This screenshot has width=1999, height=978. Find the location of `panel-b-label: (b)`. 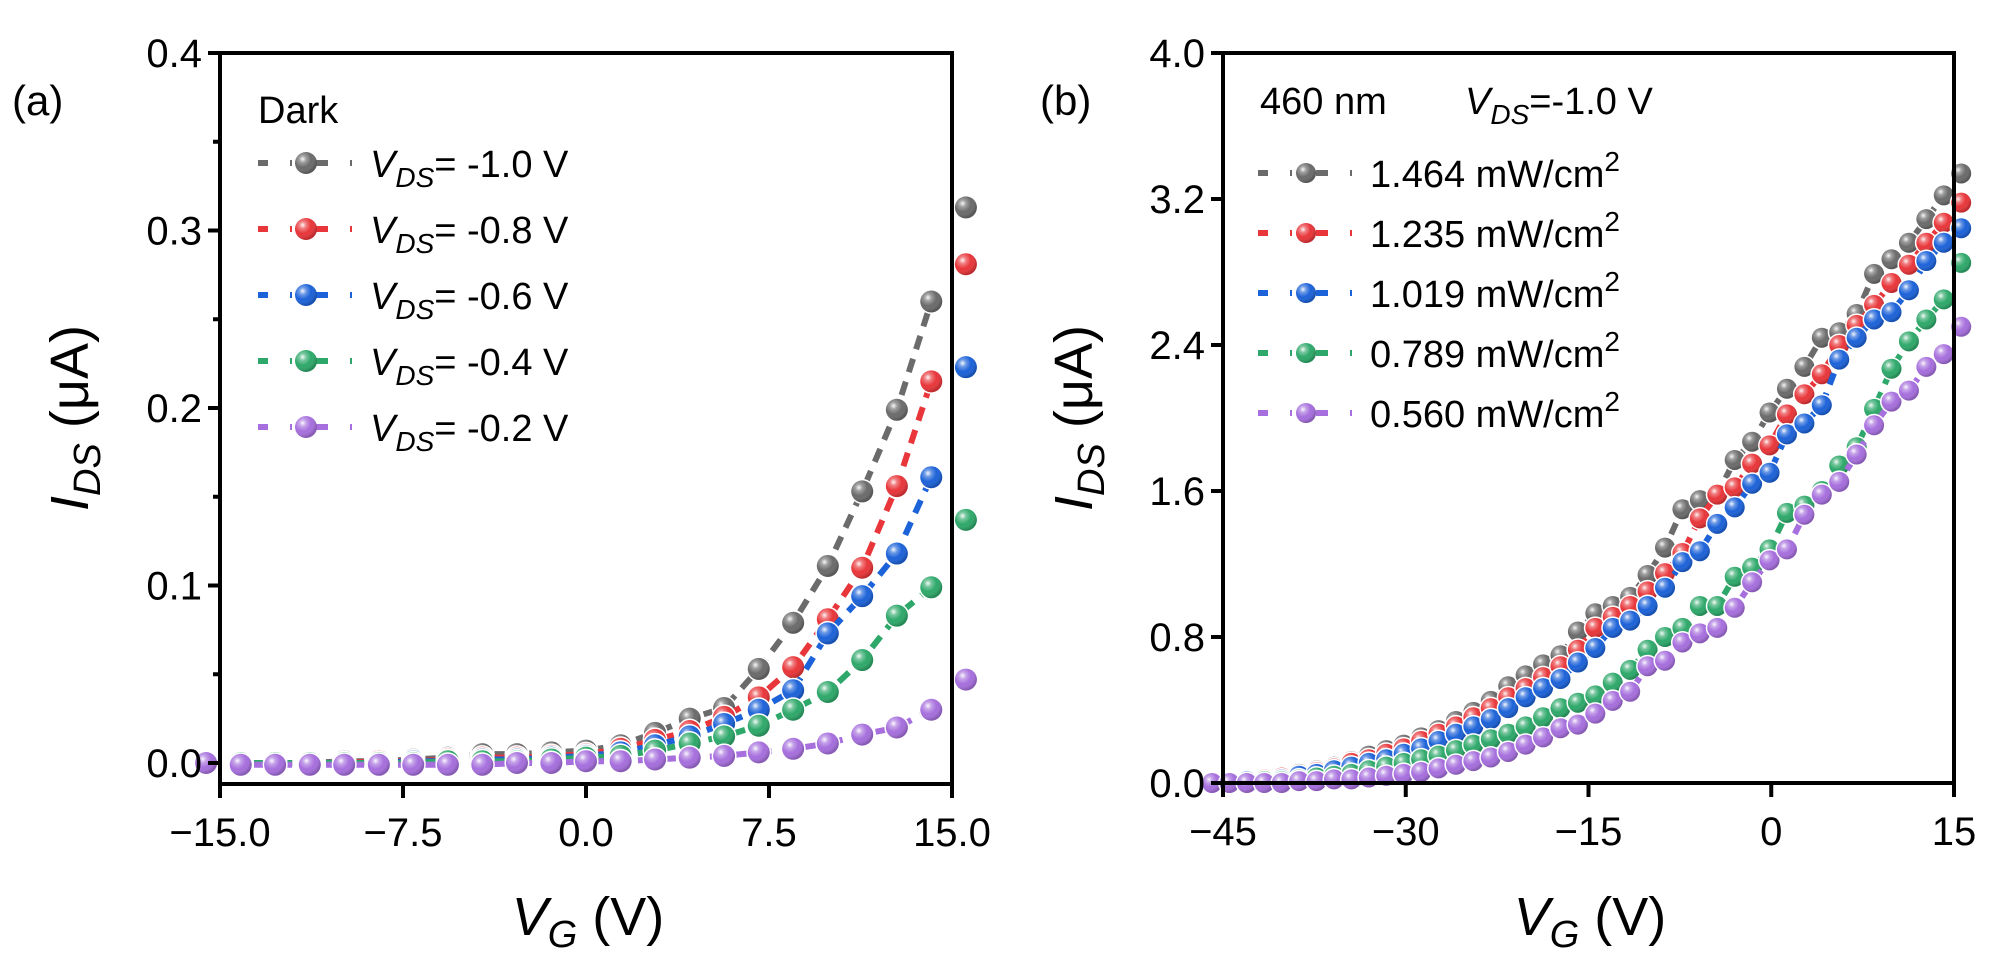

panel-b-label: (b) is located at coordinates (1065, 100).